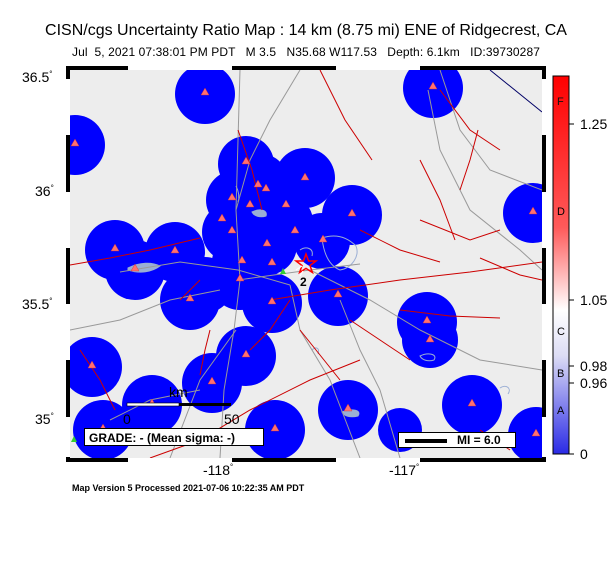 This screenshot has height=581, width=612. I want to click on colorbar-value: 0, so click(584, 454).